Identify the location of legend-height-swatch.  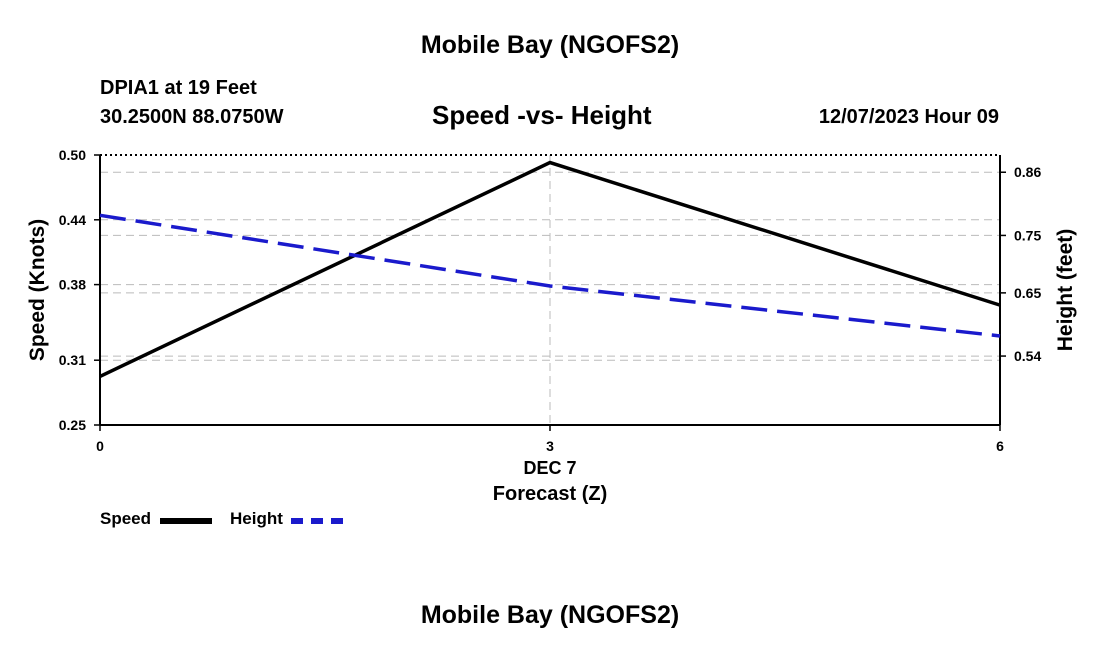
(317, 521).